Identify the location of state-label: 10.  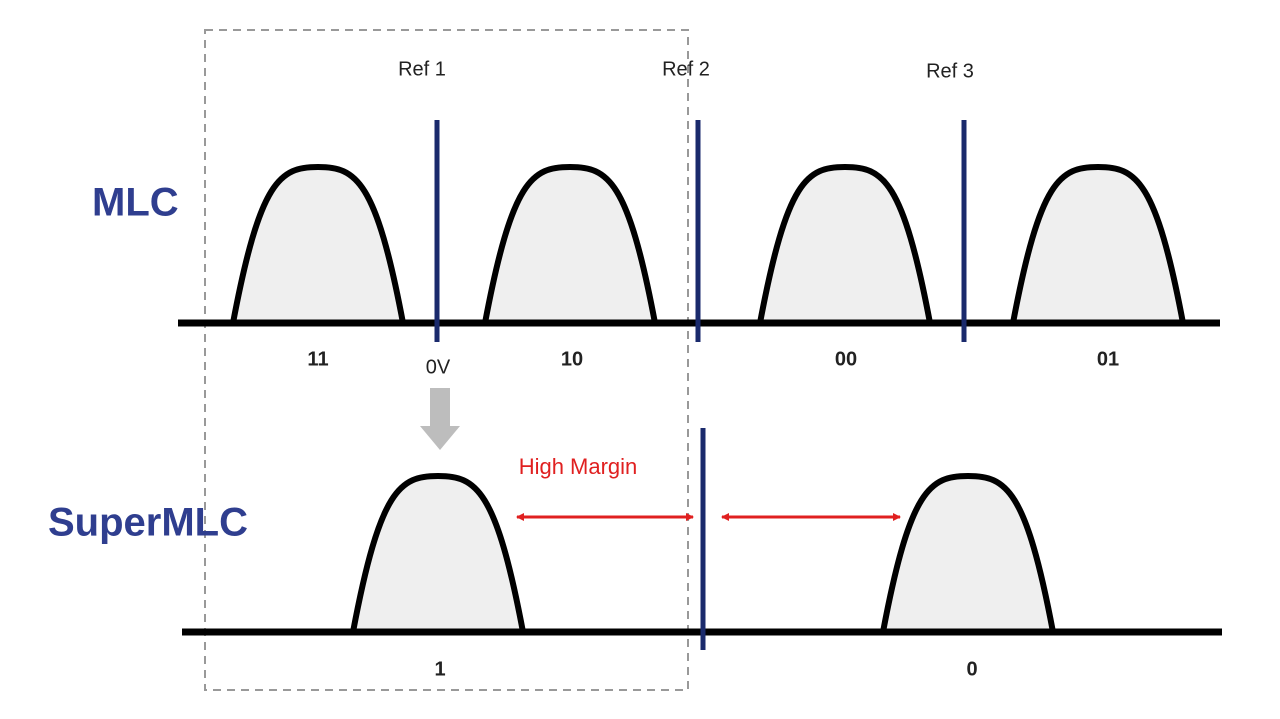
(572, 359).